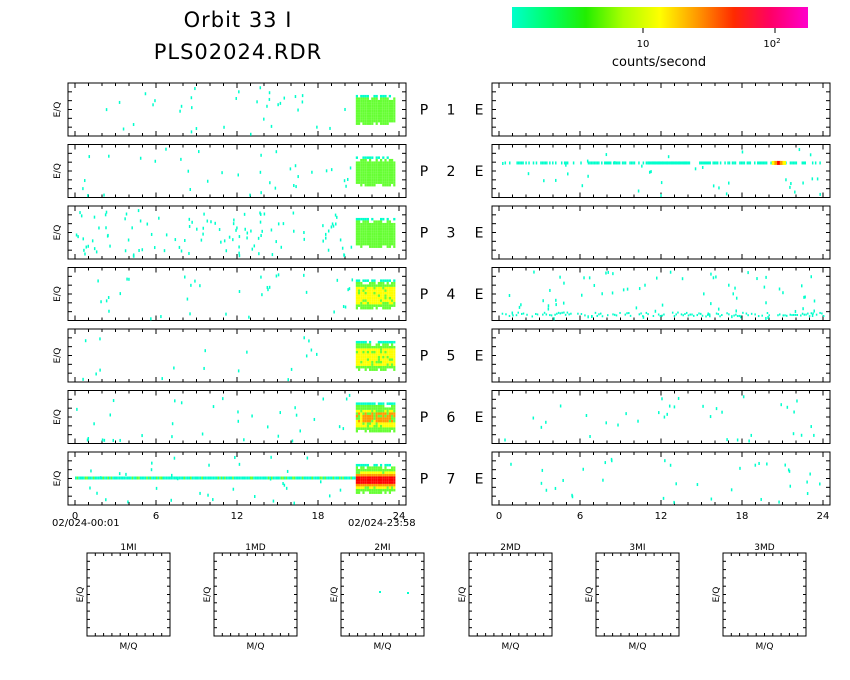 This screenshot has height=680, width=850. What do you see at coordinates (451, 418) in the screenshot?
I see `channel-number: 6` at bounding box center [451, 418].